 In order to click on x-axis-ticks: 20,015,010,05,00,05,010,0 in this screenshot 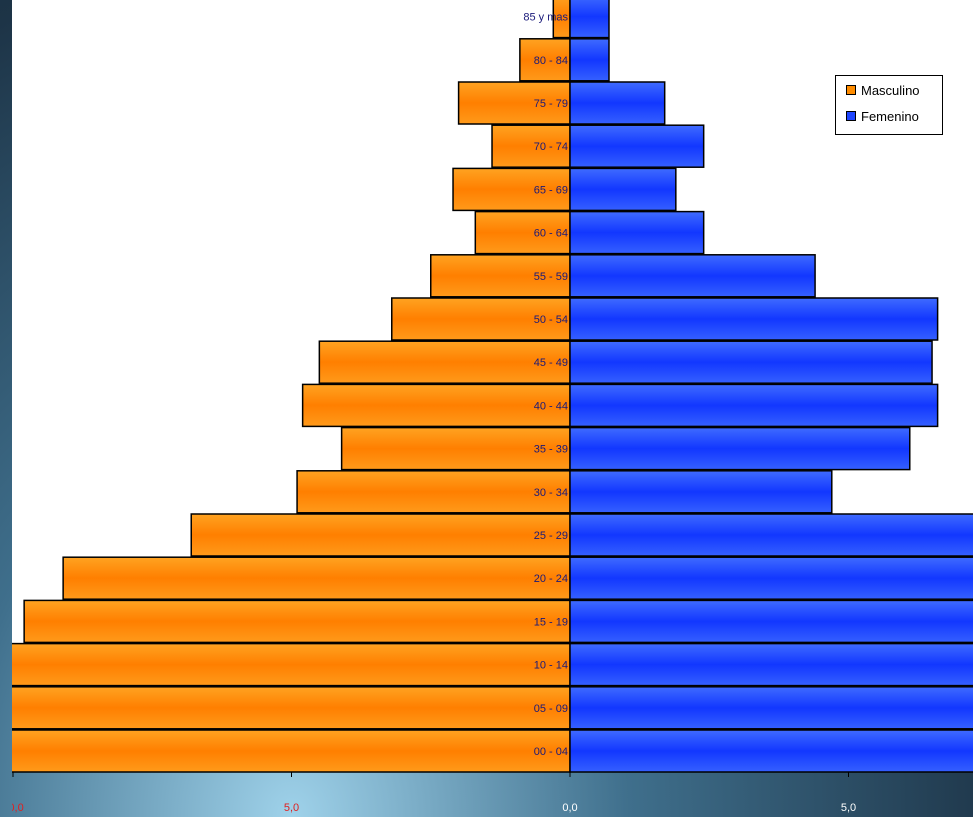, I will do `click(434, 793)`.